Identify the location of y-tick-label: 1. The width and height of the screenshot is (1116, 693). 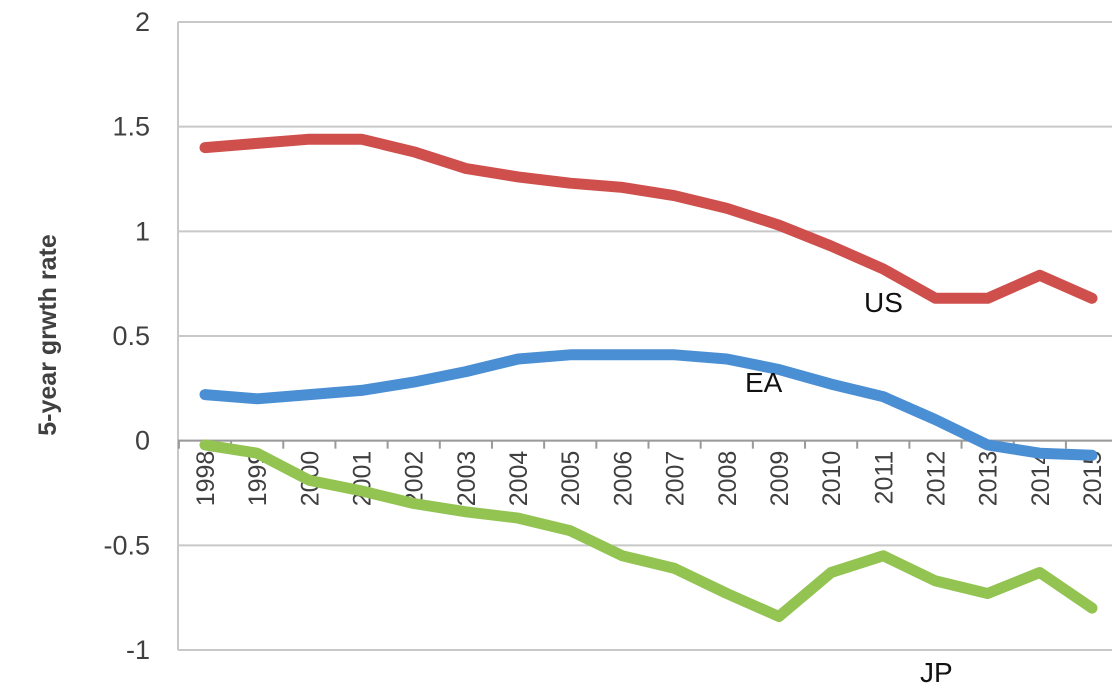
(142, 231).